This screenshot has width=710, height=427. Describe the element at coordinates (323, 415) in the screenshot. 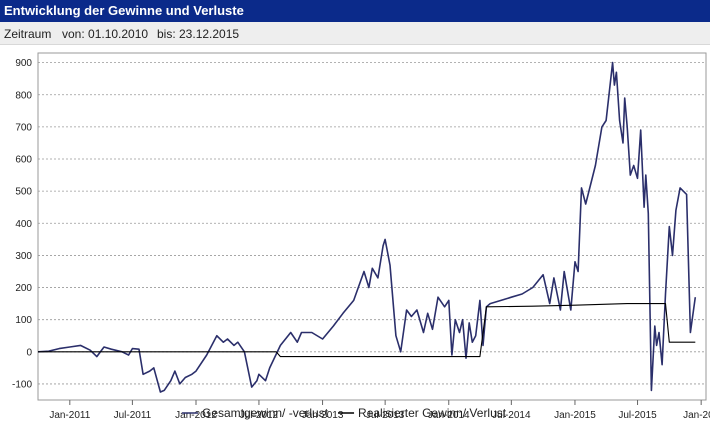

I see `x-tick-label: Jan-2013` at that location.